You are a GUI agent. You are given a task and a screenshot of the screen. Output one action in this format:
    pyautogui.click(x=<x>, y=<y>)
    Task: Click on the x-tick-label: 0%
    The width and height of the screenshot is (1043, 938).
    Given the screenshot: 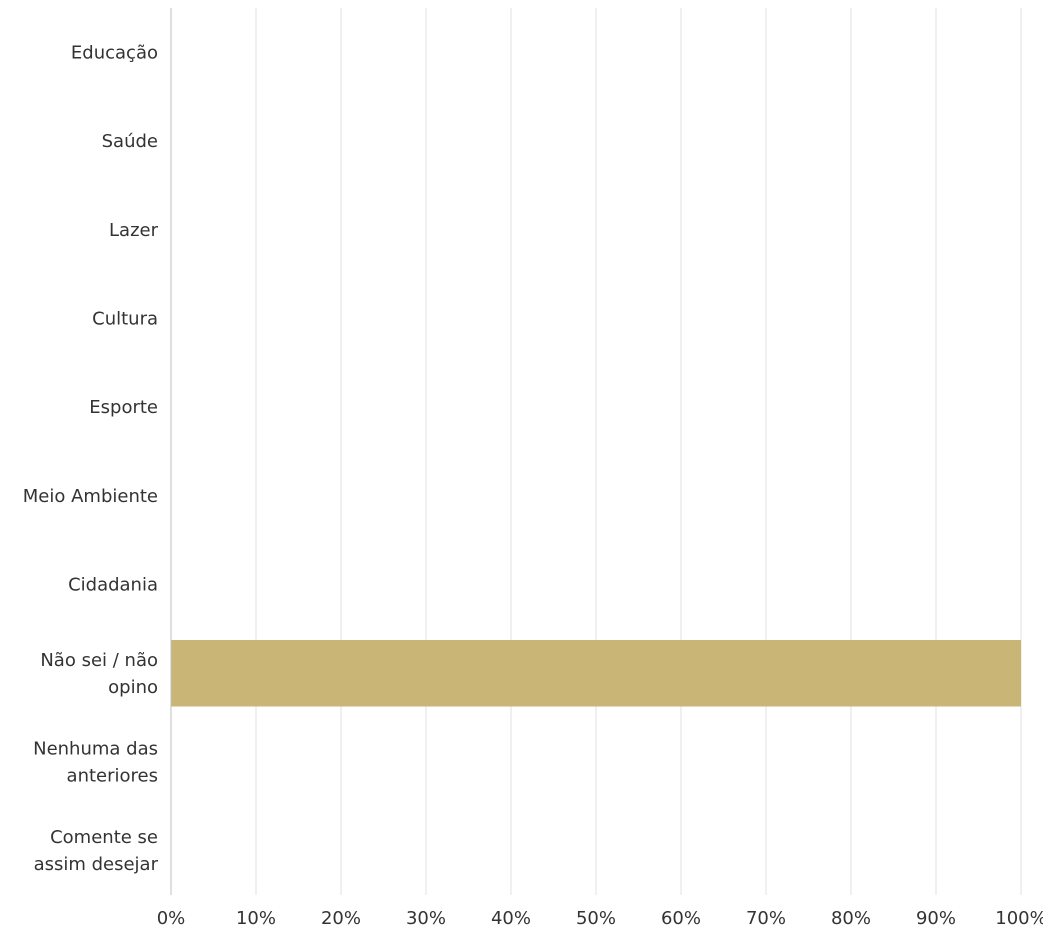 What is the action you would take?
    pyautogui.click(x=171, y=918)
    